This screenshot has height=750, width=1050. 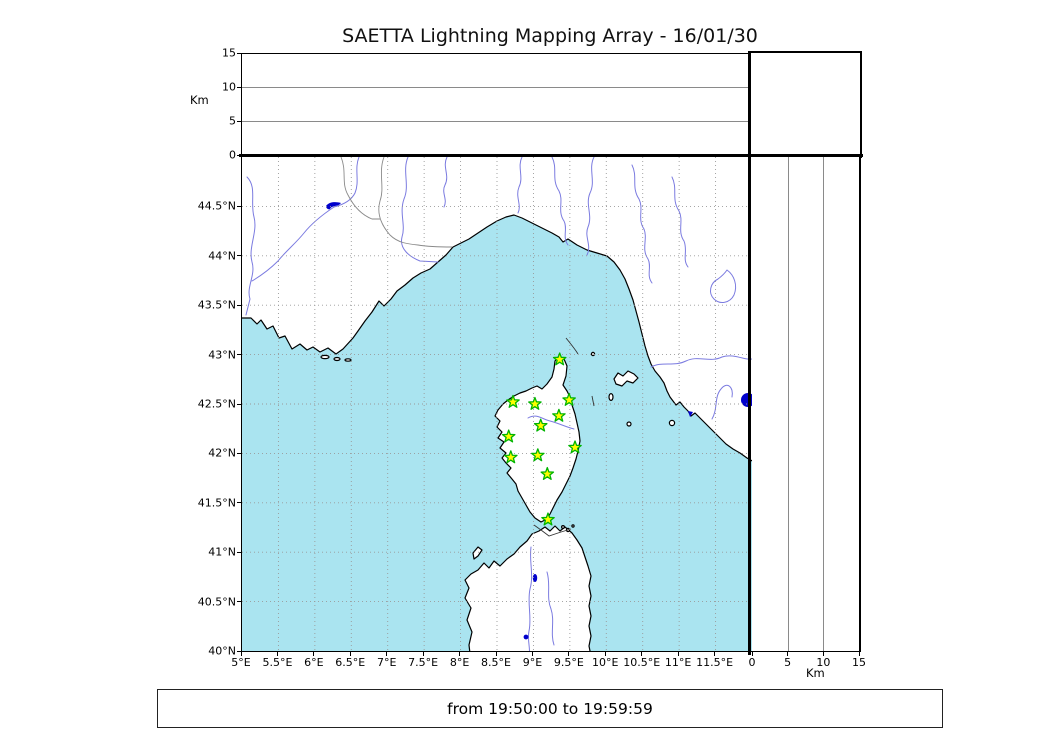 What do you see at coordinates (715, 654) in the screenshot?
I see `map-lon-tickmark-11.5` at bounding box center [715, 654].